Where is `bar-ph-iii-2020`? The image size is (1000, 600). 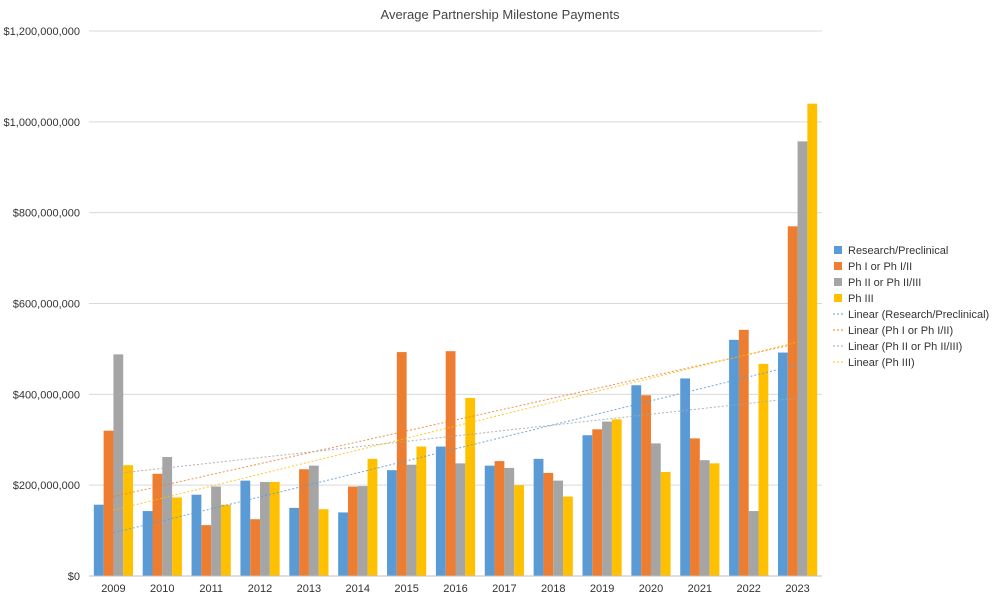 bar-ph-iii-2020 is located at coordinates (665, 523).